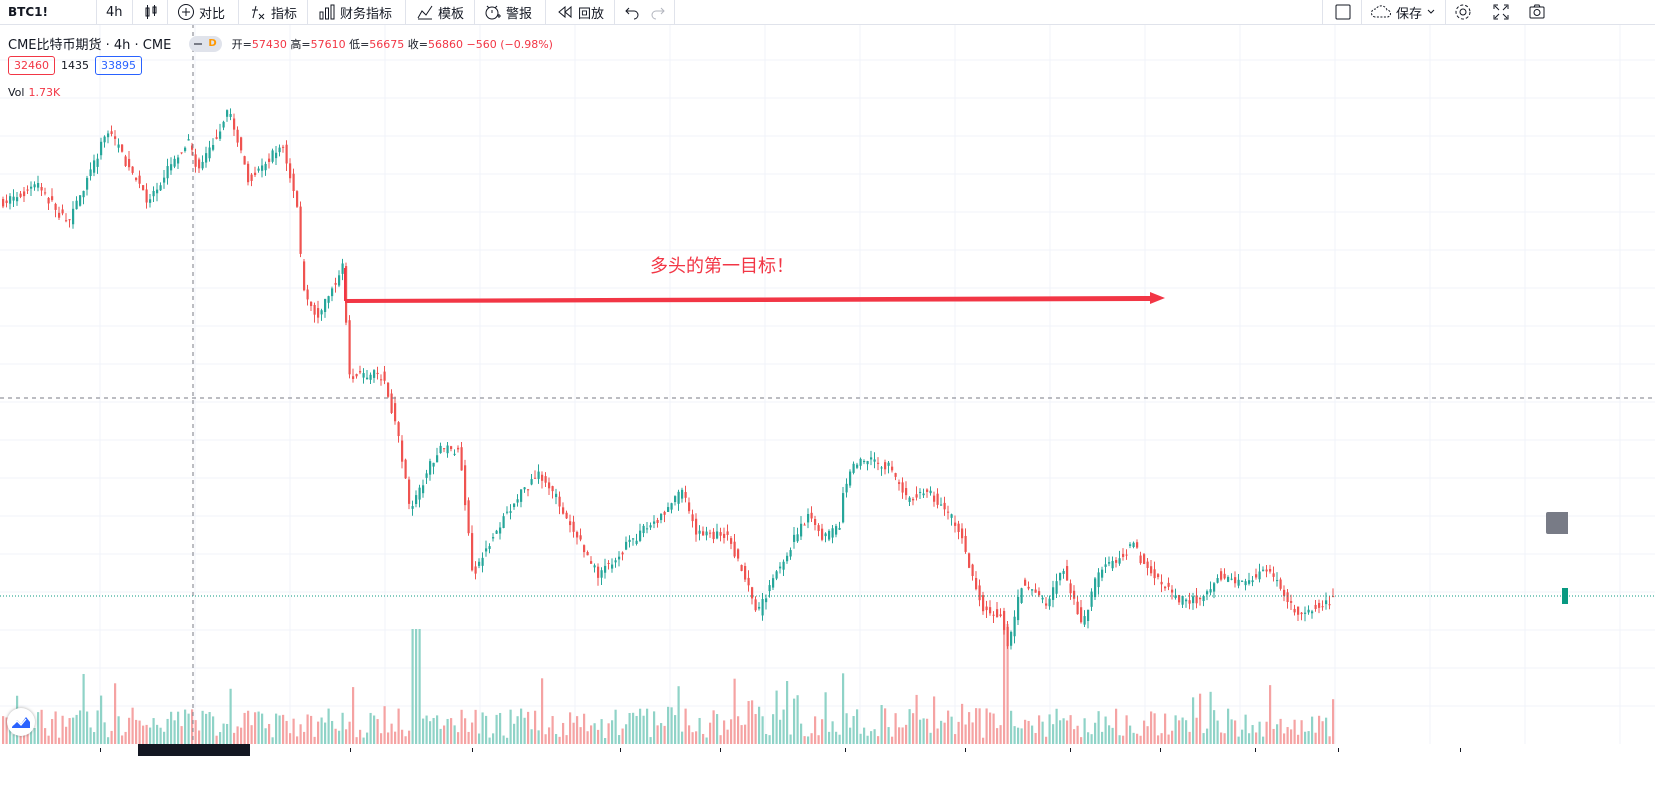  What do you see at coordinates (1403, 12) in the screenshot?
I see `save-button: 保存` at bounding box center [1403, 12].